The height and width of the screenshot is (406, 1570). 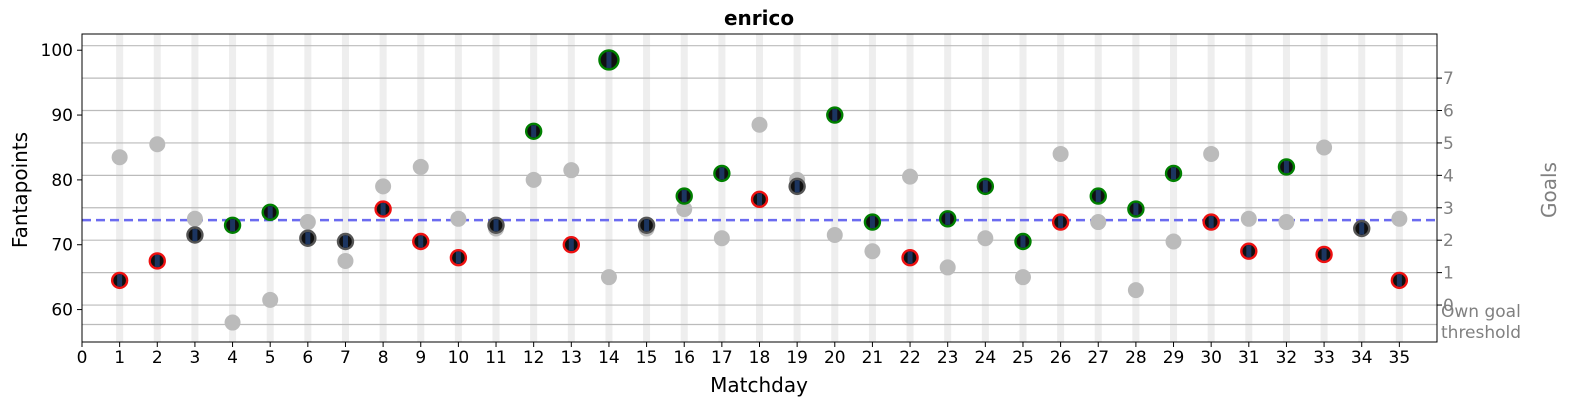 I want to click on x-tick-label: 8, so click(x=383, y=358).